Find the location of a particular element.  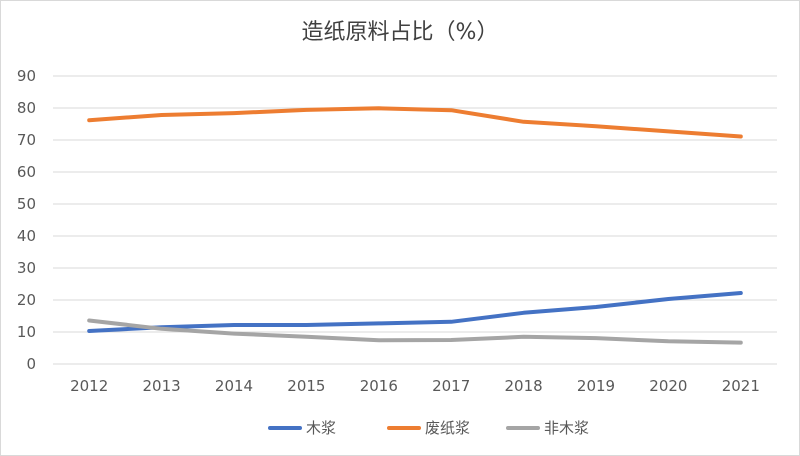

legend: 木浆 废纸浆 非木浆 is located at coordinates (428, 428).